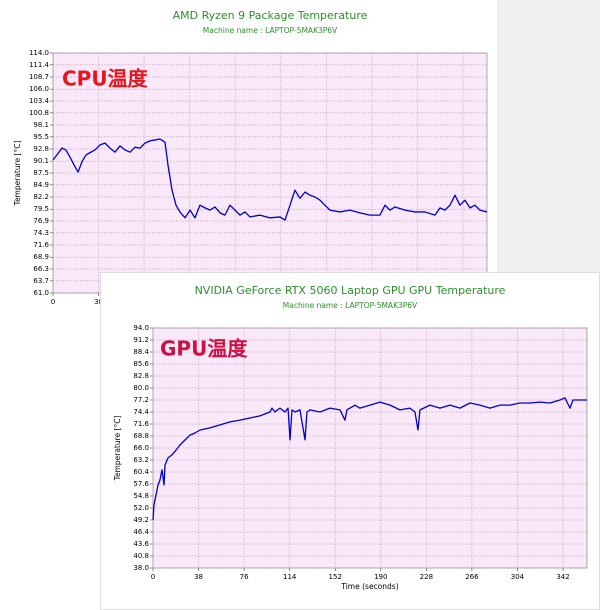  I want to click on y-tick-label: 80.0, so click(141, 388).